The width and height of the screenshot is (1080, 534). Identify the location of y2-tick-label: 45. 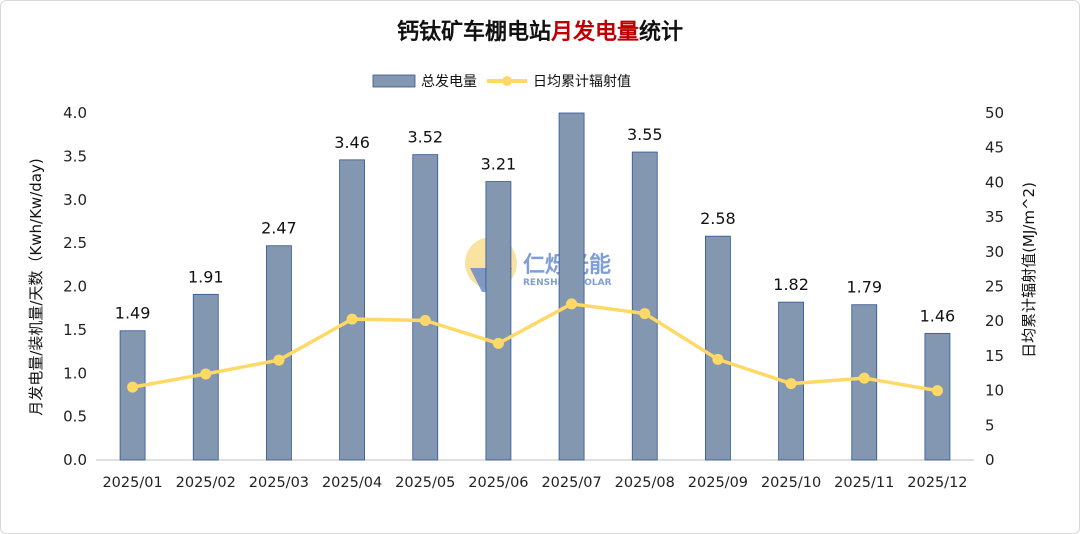
(994, 148).